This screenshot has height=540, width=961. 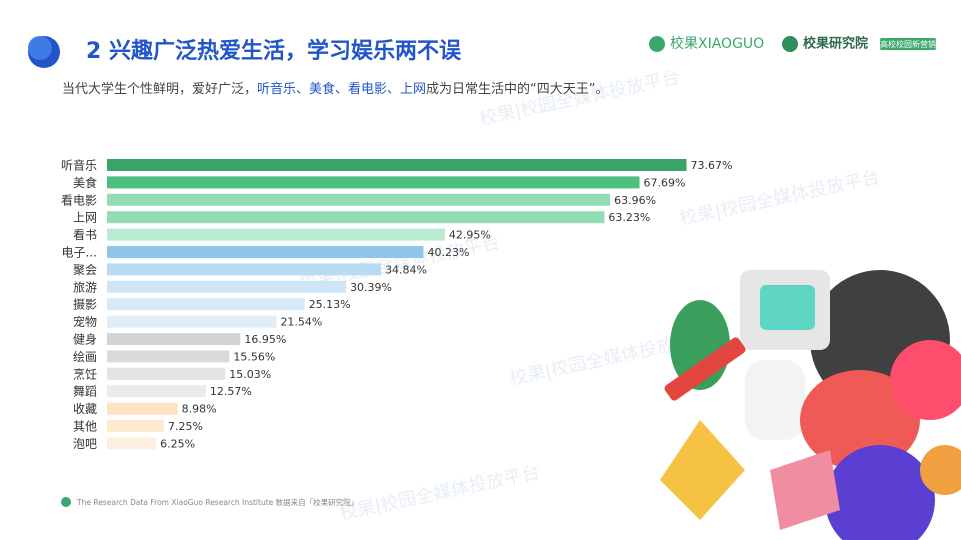 I want to click on value-label: 15.03%, so click(x=250, y=374).